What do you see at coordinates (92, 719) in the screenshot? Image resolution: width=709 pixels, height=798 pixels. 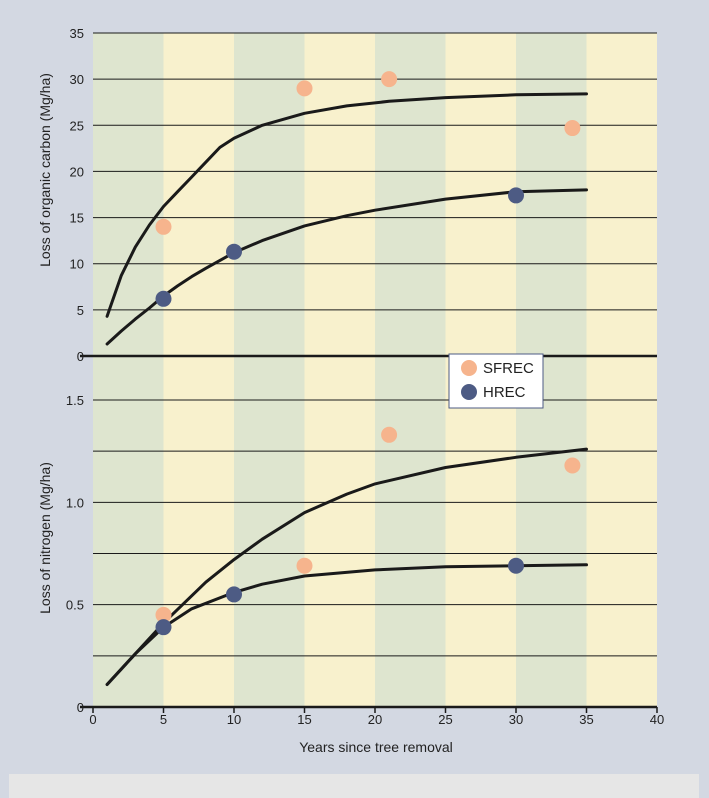 I see `x-tick-label-0: 0` at bounding box center [92, 719].